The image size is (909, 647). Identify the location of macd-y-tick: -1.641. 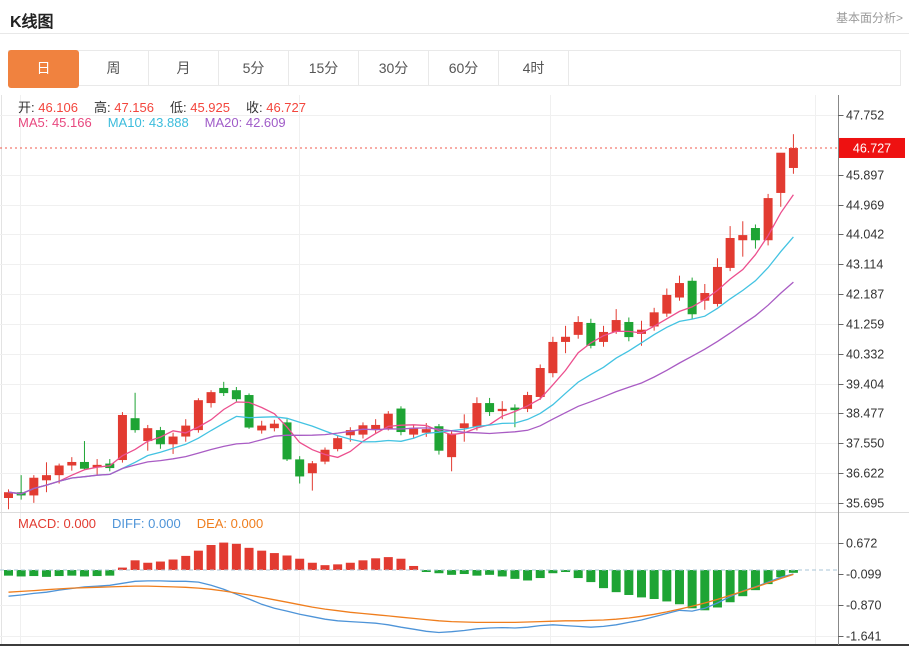
(863, 637).